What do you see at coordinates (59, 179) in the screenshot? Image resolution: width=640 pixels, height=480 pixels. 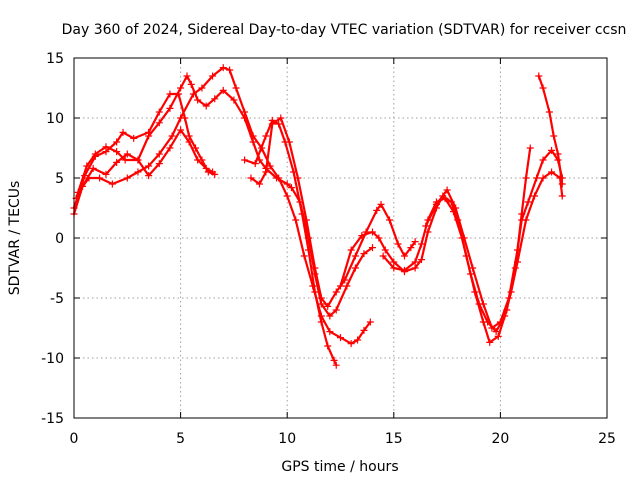 I see `y-tick-label: 5` at bounding box center [59, 179].